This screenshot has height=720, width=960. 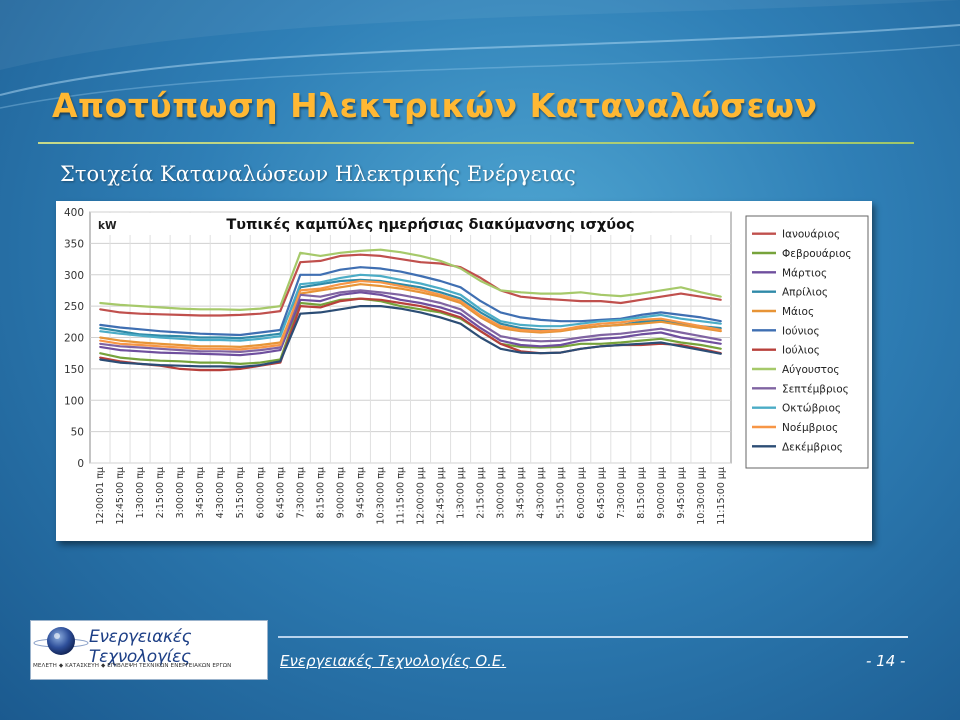 I want to click on x-tick-label: 3:00:00 πμ, so click(x=180, y=492).